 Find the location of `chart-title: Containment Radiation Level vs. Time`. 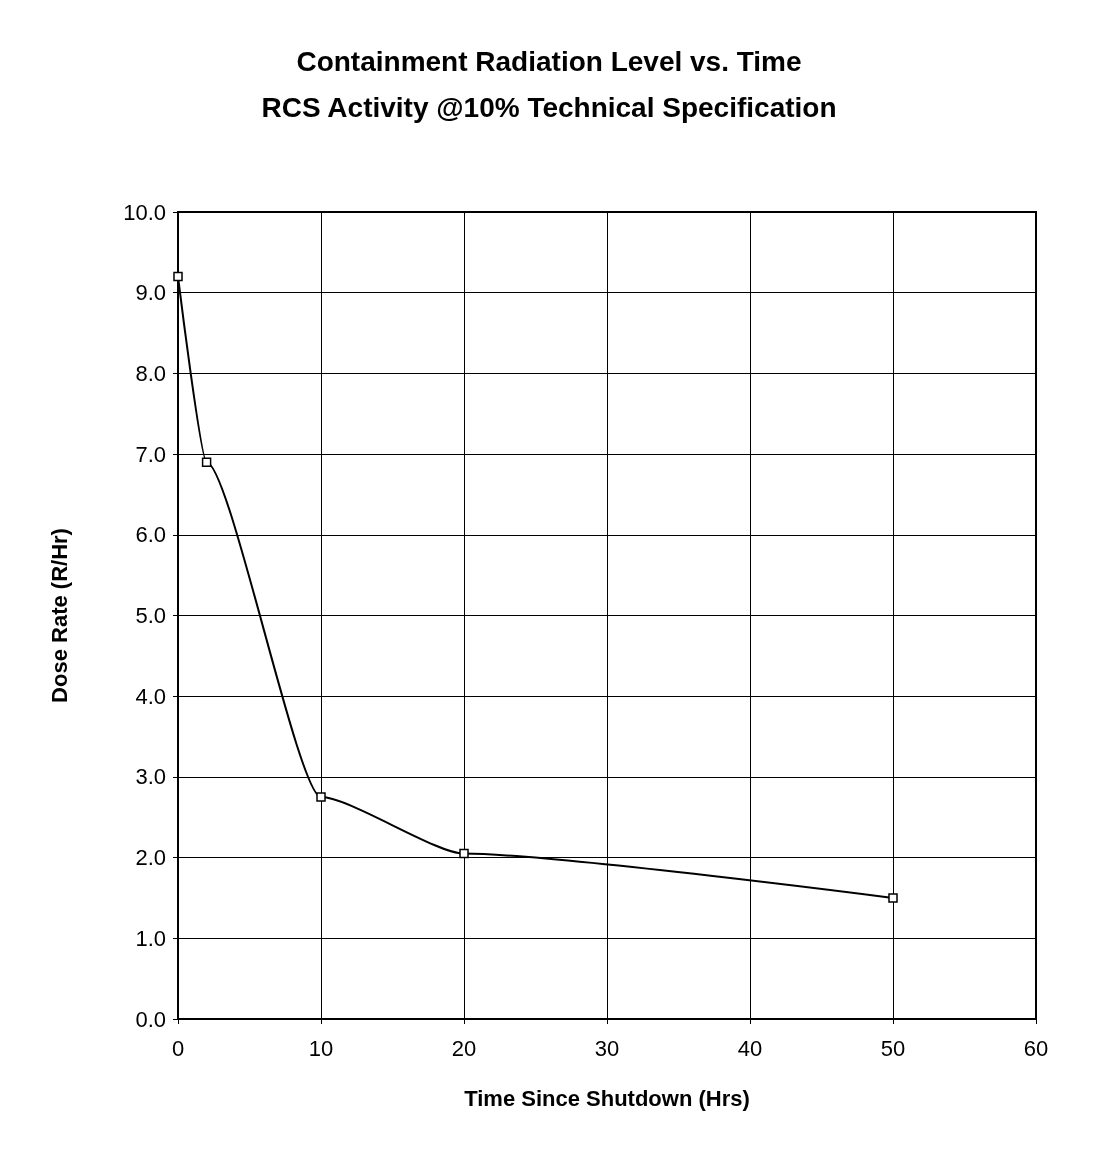

chart-title: Containment Radiation Level vs. Time is located at coordinates (549, 61).